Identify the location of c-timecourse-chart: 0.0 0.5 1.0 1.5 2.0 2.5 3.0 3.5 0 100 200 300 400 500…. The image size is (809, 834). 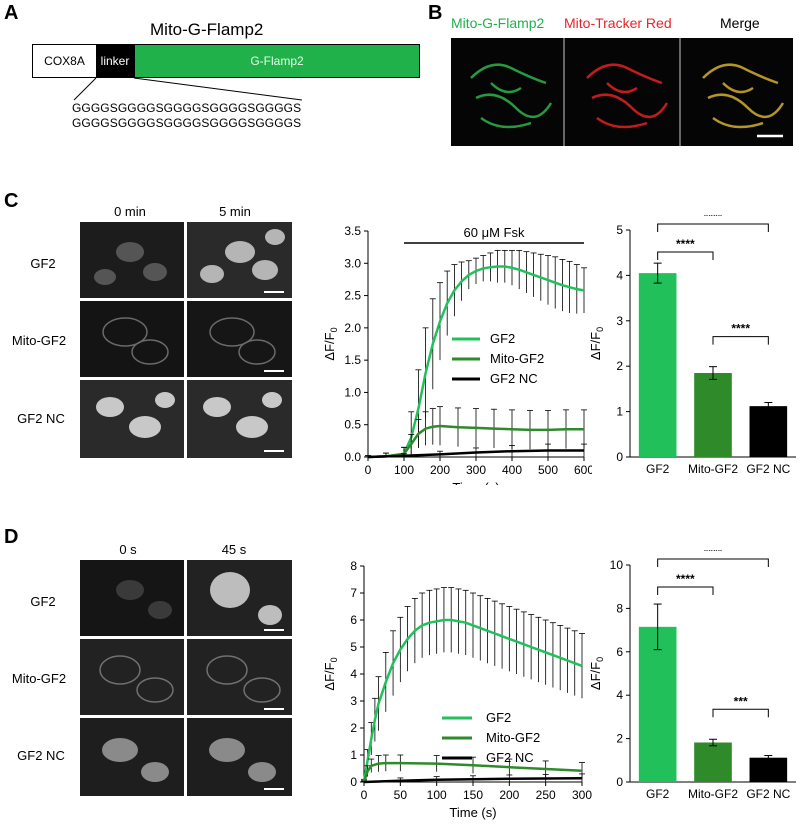
(457, 354).